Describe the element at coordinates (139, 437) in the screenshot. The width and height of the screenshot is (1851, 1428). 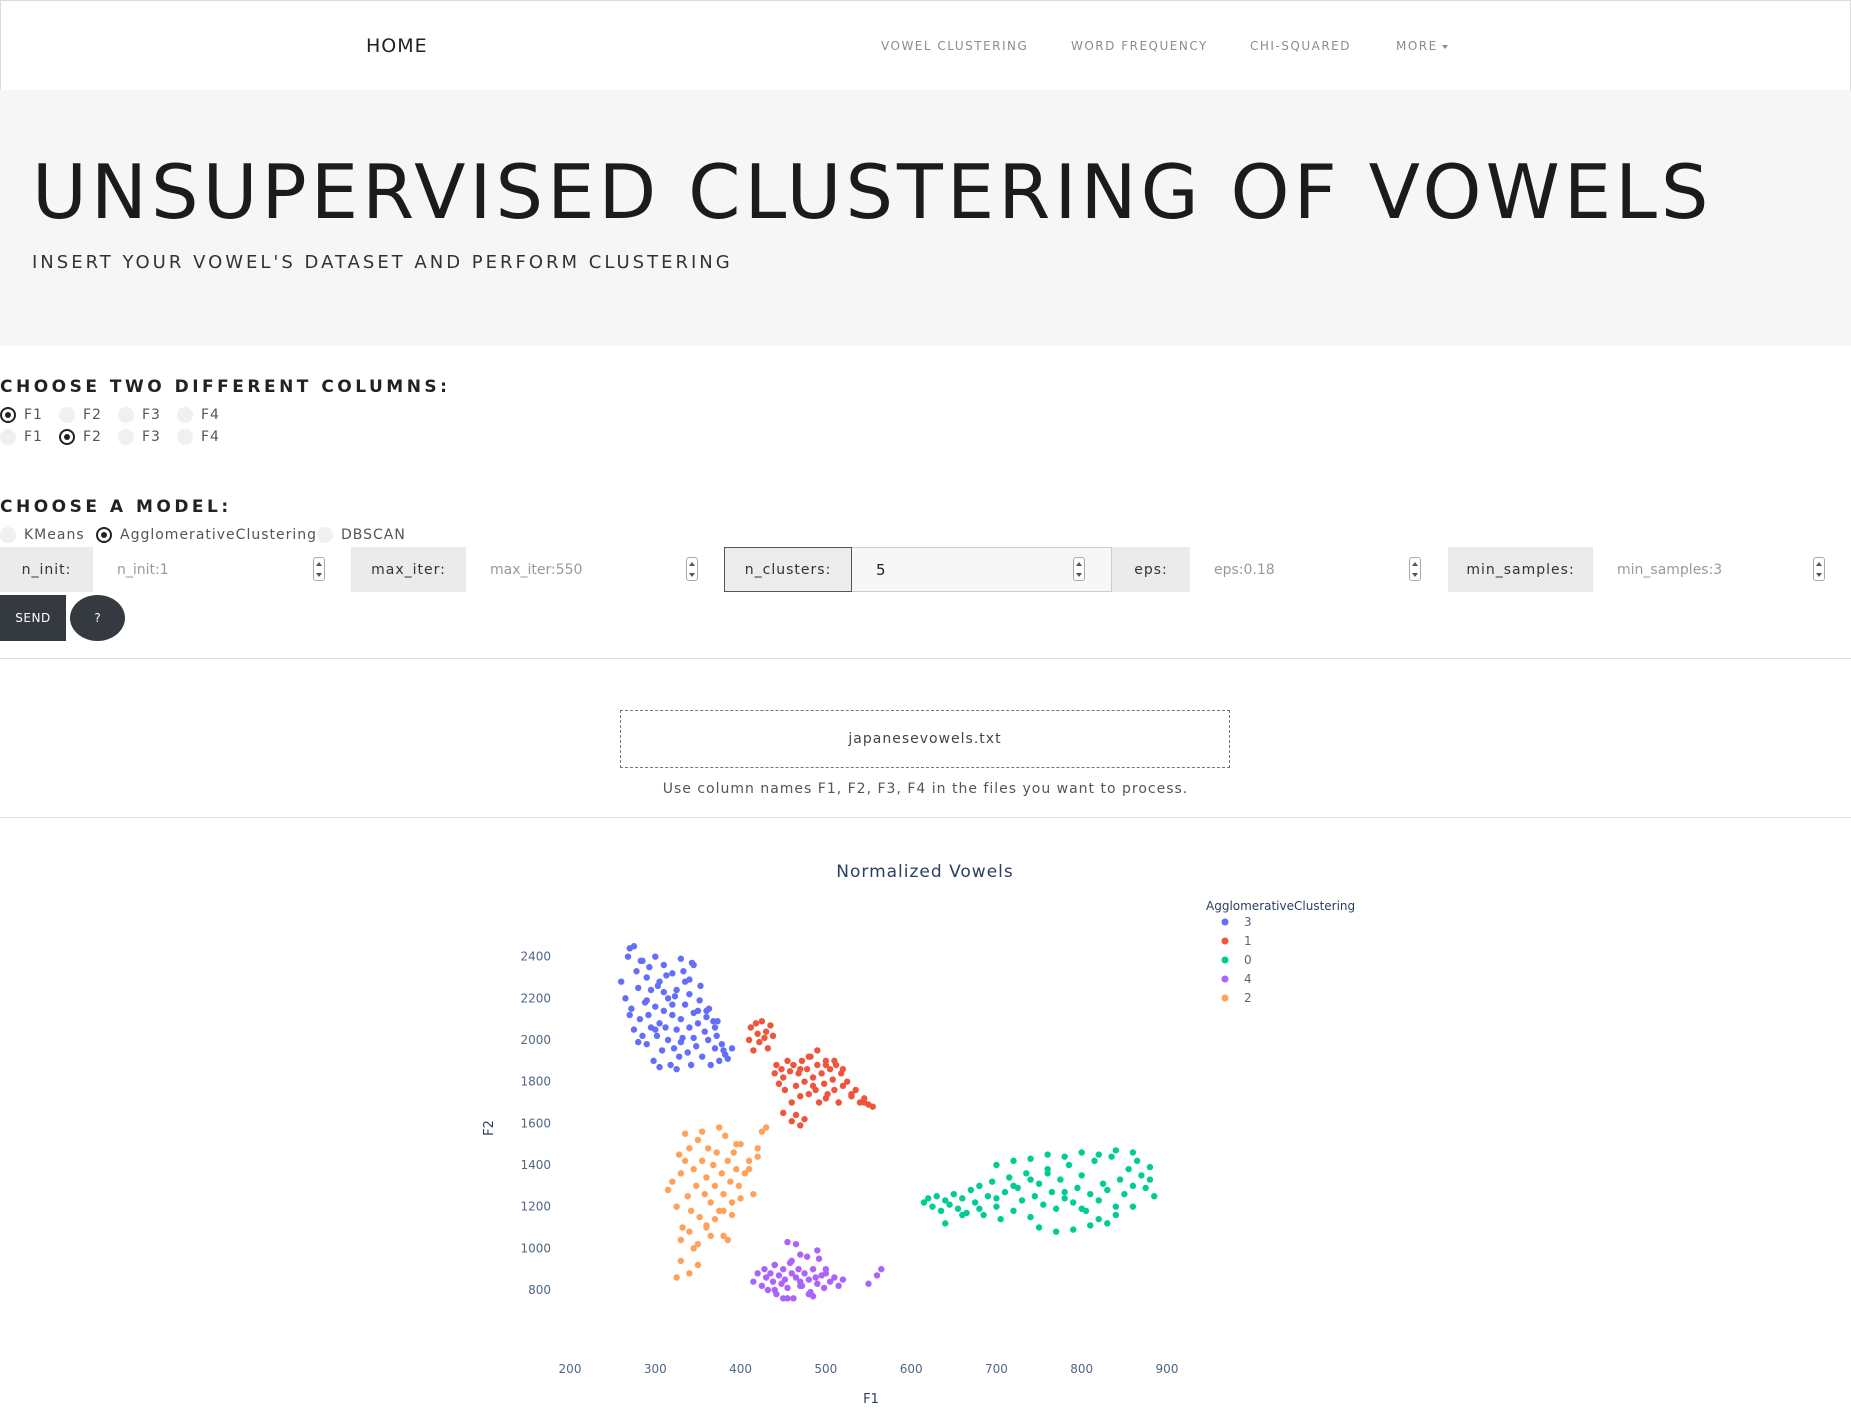
I see `col2-radio-f3: F3` at that location.